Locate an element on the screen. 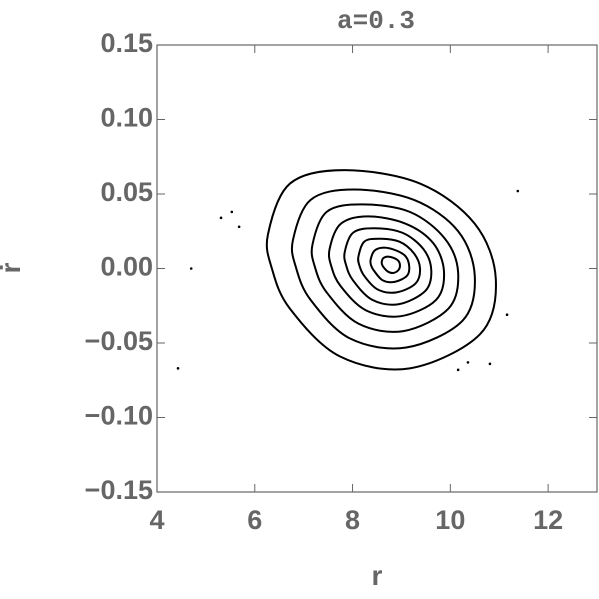 This screenshot has width=599, height=599. y-axis-label: ṙ is located at coordinates (13, 267).